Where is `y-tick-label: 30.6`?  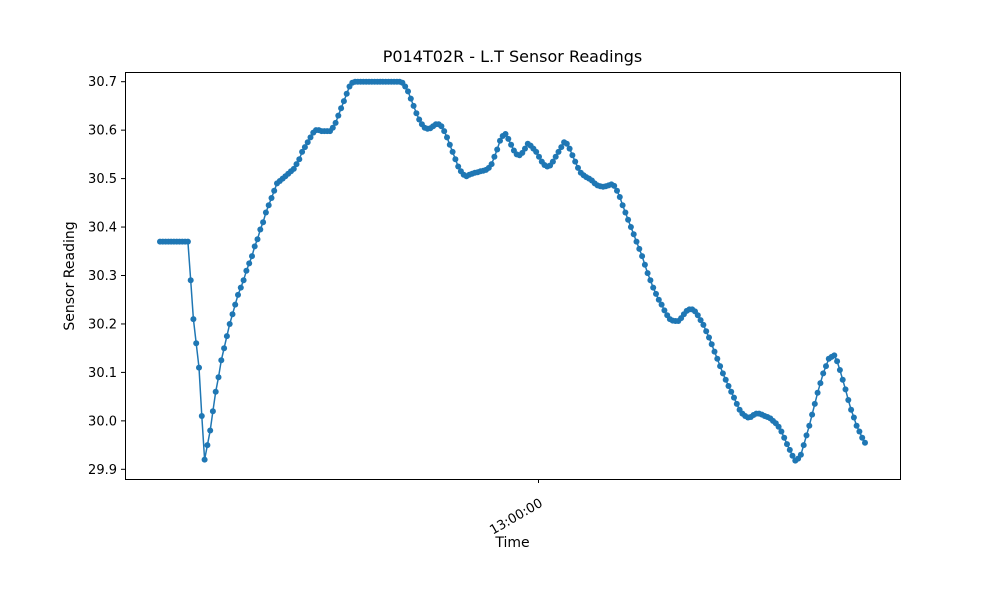 y-tick-label: 30.6 is located at coordinates (102, 131).